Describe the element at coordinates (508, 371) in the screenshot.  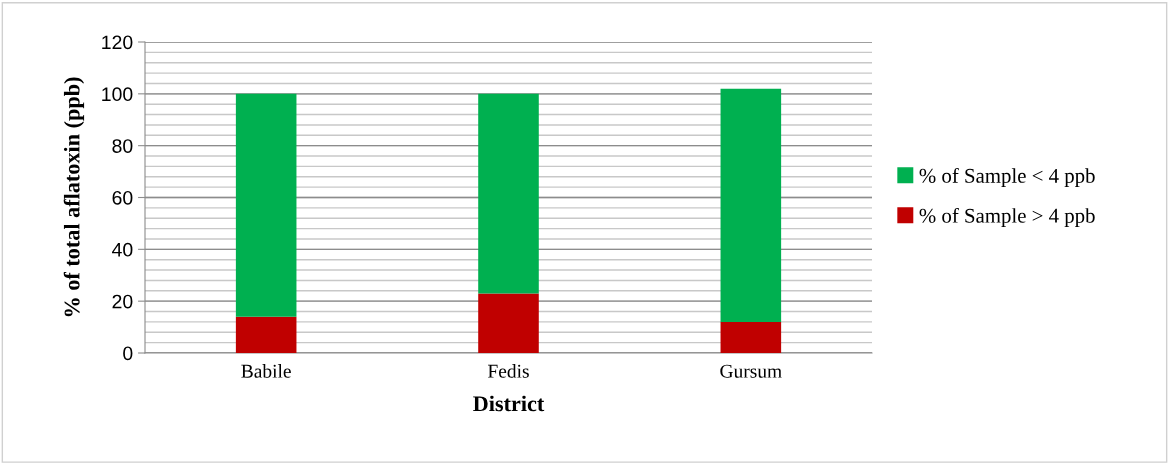
I see `x-tick-label: Fedis` at that location.